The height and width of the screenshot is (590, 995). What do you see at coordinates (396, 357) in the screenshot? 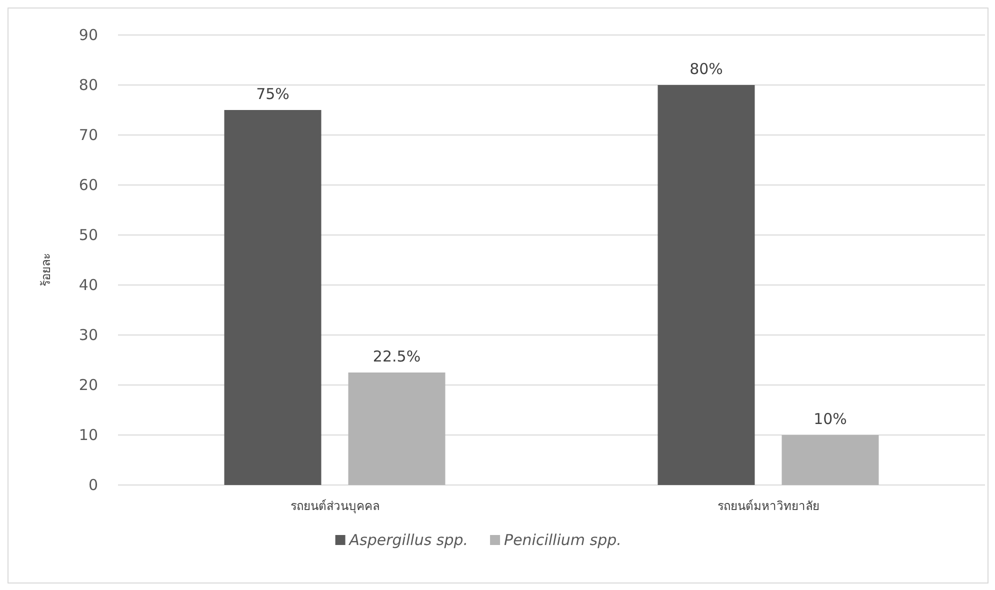
I see `data-label: 22.5%` at bounding box center [396, 357].